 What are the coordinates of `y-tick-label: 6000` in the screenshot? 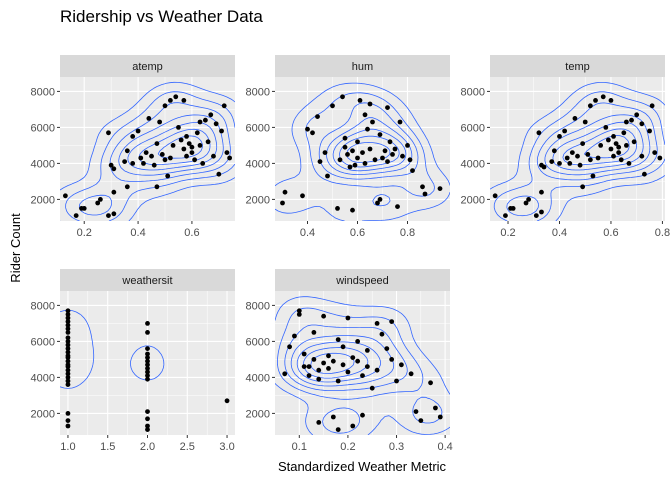 It's located at (473, 128).